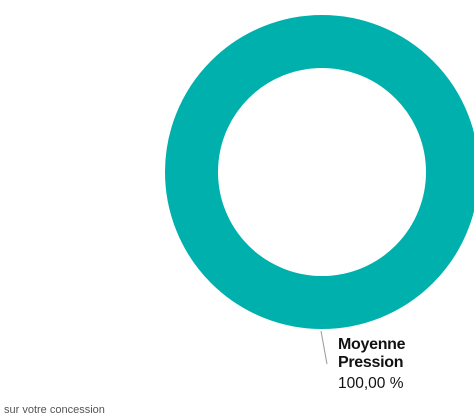 Image resolution: width=474 pixels, height=418 pixels. I want to click on slice-label-line-2: Pression, so click(370, 362).